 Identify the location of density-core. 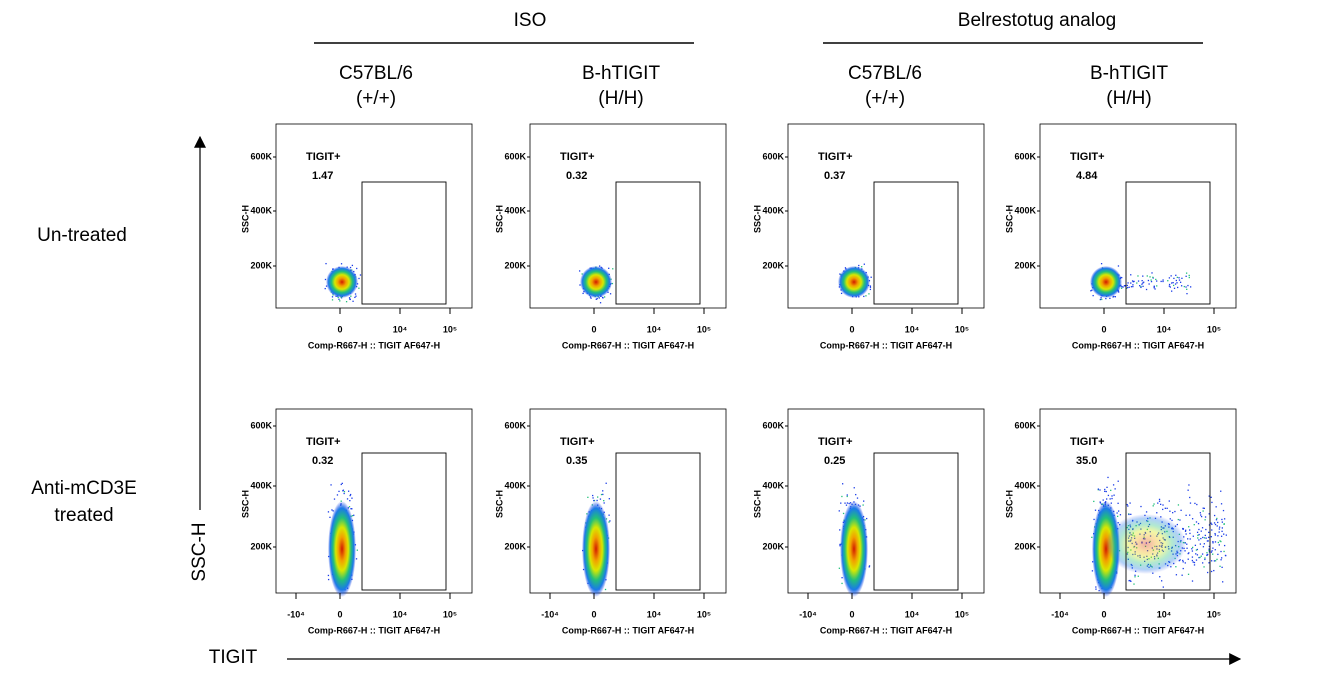
(342, 282).